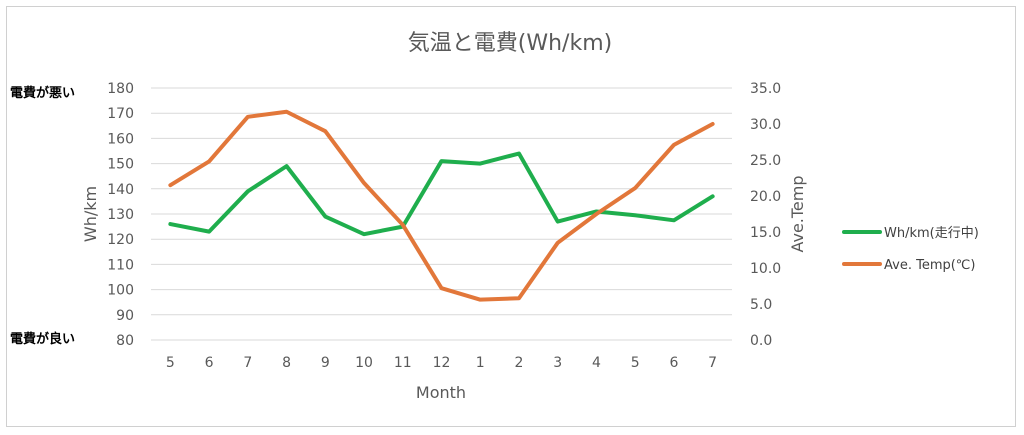 The width and height of the screenshot is (1024, 435). I want to click on y-tick-label: 140, so click(120, 190).